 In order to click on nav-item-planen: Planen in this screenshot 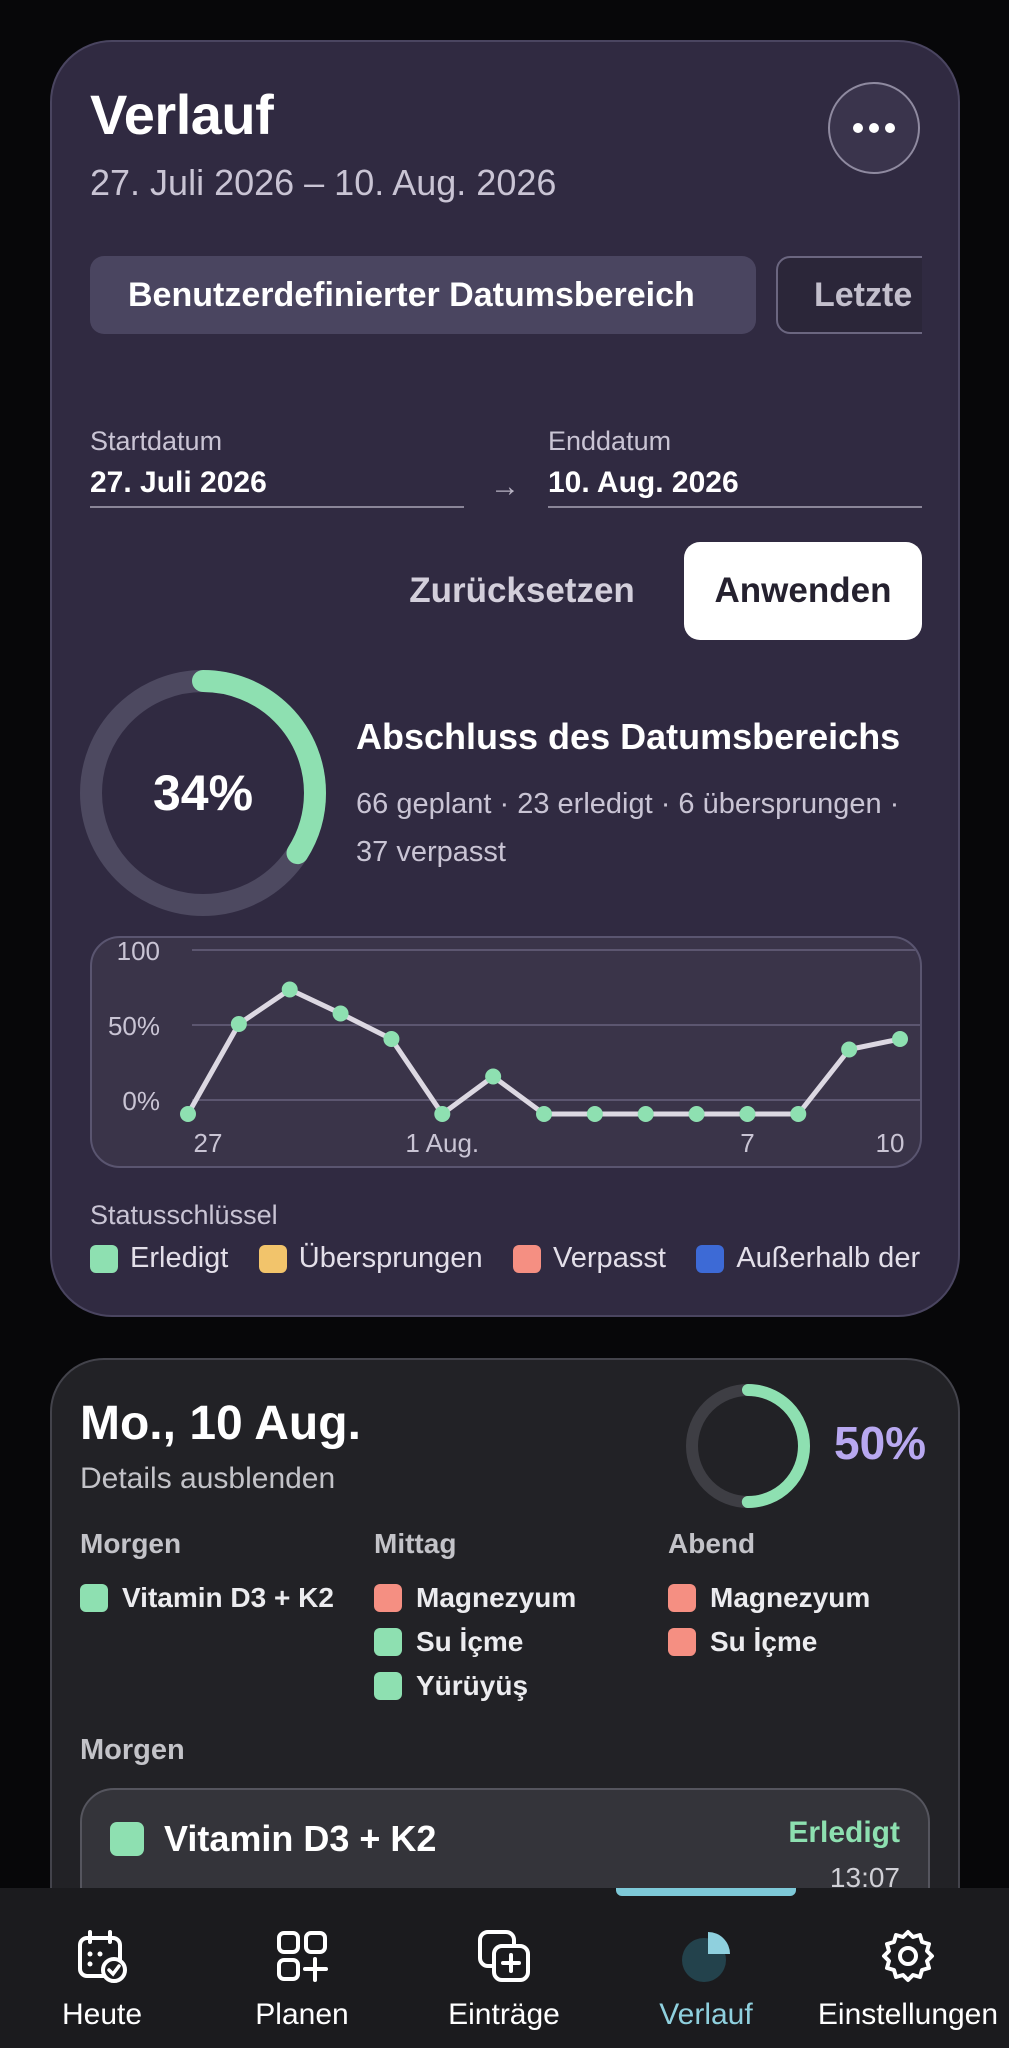, I will do `click(302, 1968)`.